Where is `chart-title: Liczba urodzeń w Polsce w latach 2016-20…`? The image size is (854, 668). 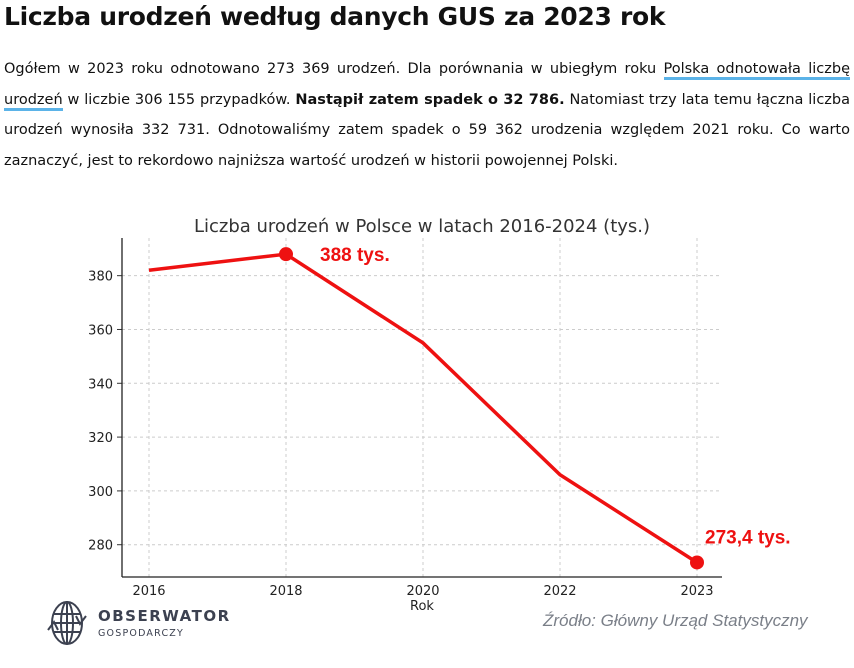 chart-title: Liczba urodzeń w Polsce w latach 2016-20… is located at coordinates (422, 226).